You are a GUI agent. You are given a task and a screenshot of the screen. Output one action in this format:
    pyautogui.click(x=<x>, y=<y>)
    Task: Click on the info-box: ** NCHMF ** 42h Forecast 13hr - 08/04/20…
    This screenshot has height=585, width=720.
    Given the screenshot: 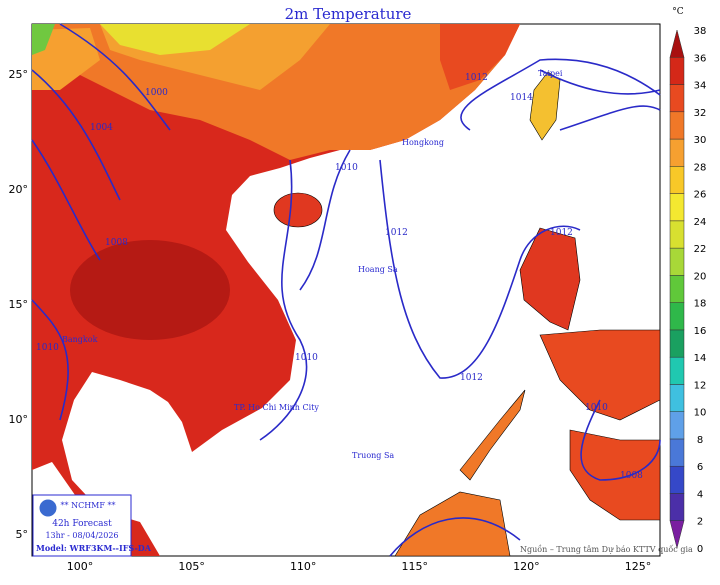 What is the action you would take?
    pyautogui.click(x=92, y=525)
    